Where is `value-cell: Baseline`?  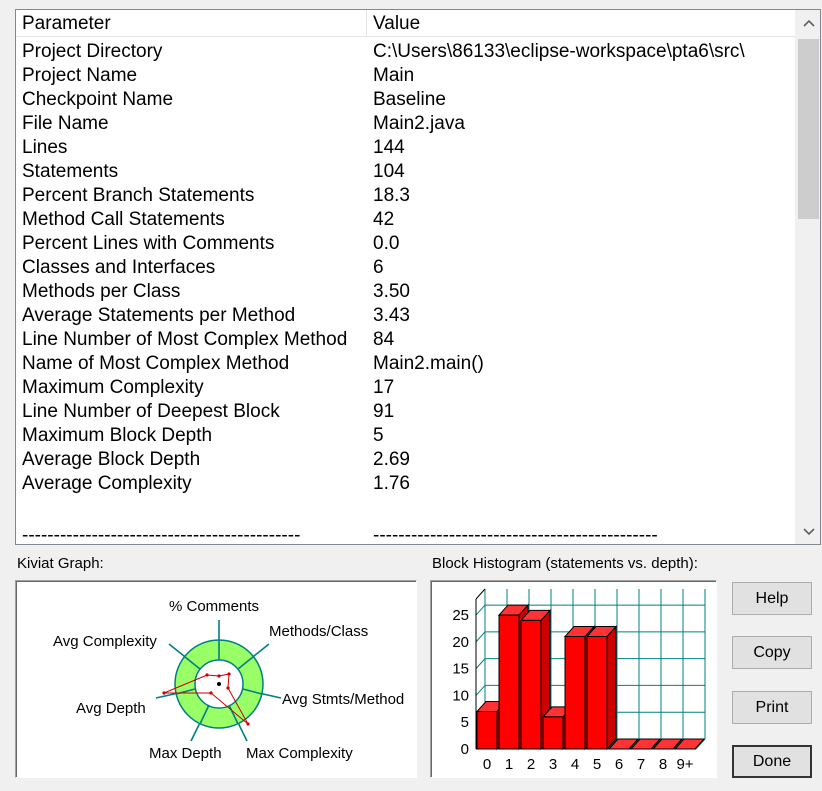
value-cell: Baseline is located at coordinates (409, 99).